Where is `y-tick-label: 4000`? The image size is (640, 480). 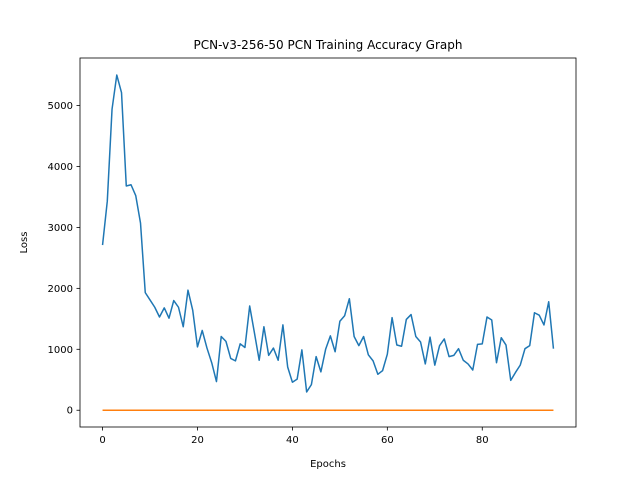 y-tick-label: 4000 is located at coordinates (60, 167).